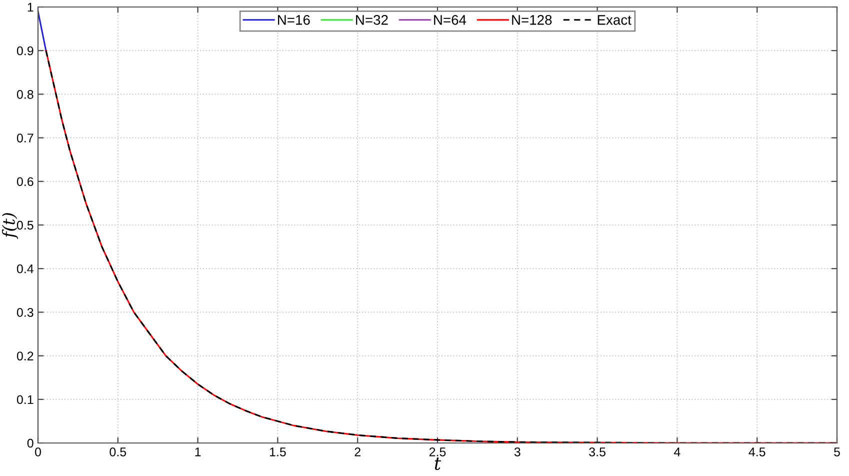  Describe the element at coordinates (31, 7) in the screenshot. I see `y-tick-label: 1` at that location.